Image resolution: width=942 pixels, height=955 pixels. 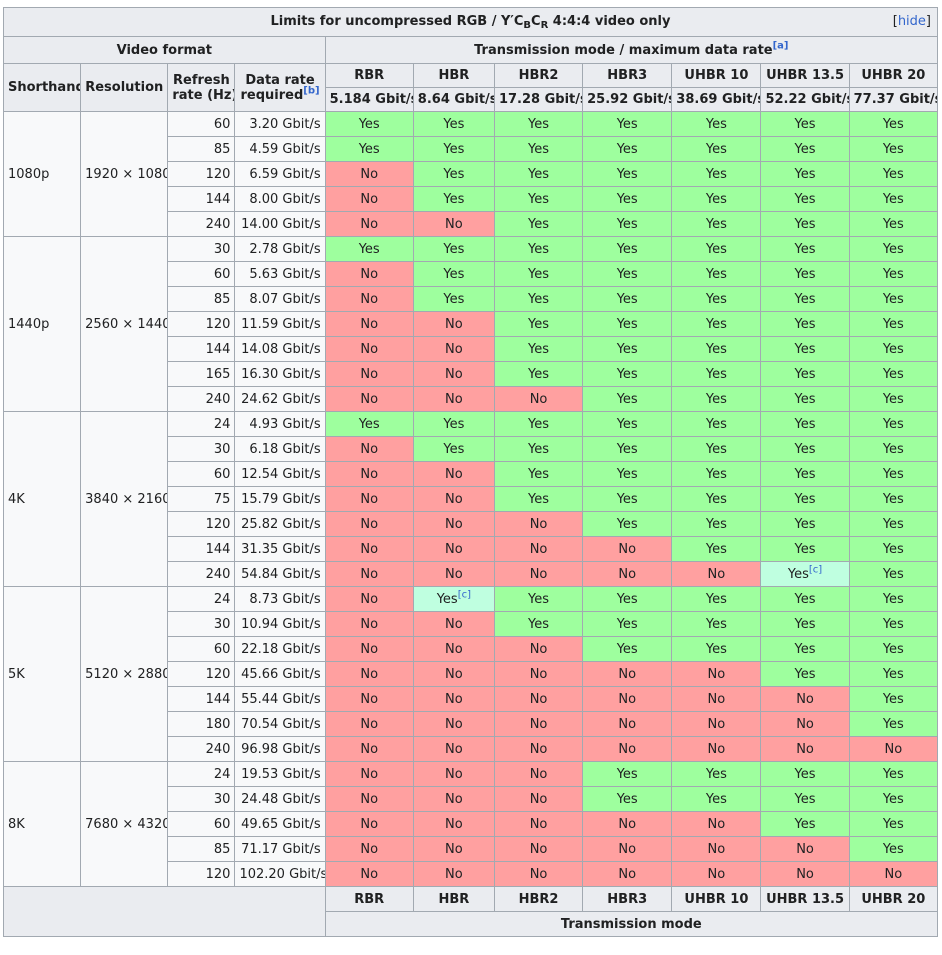 I want to click on max-rate-header: 38.69 Gbit/s, so click(x=716, y=99).